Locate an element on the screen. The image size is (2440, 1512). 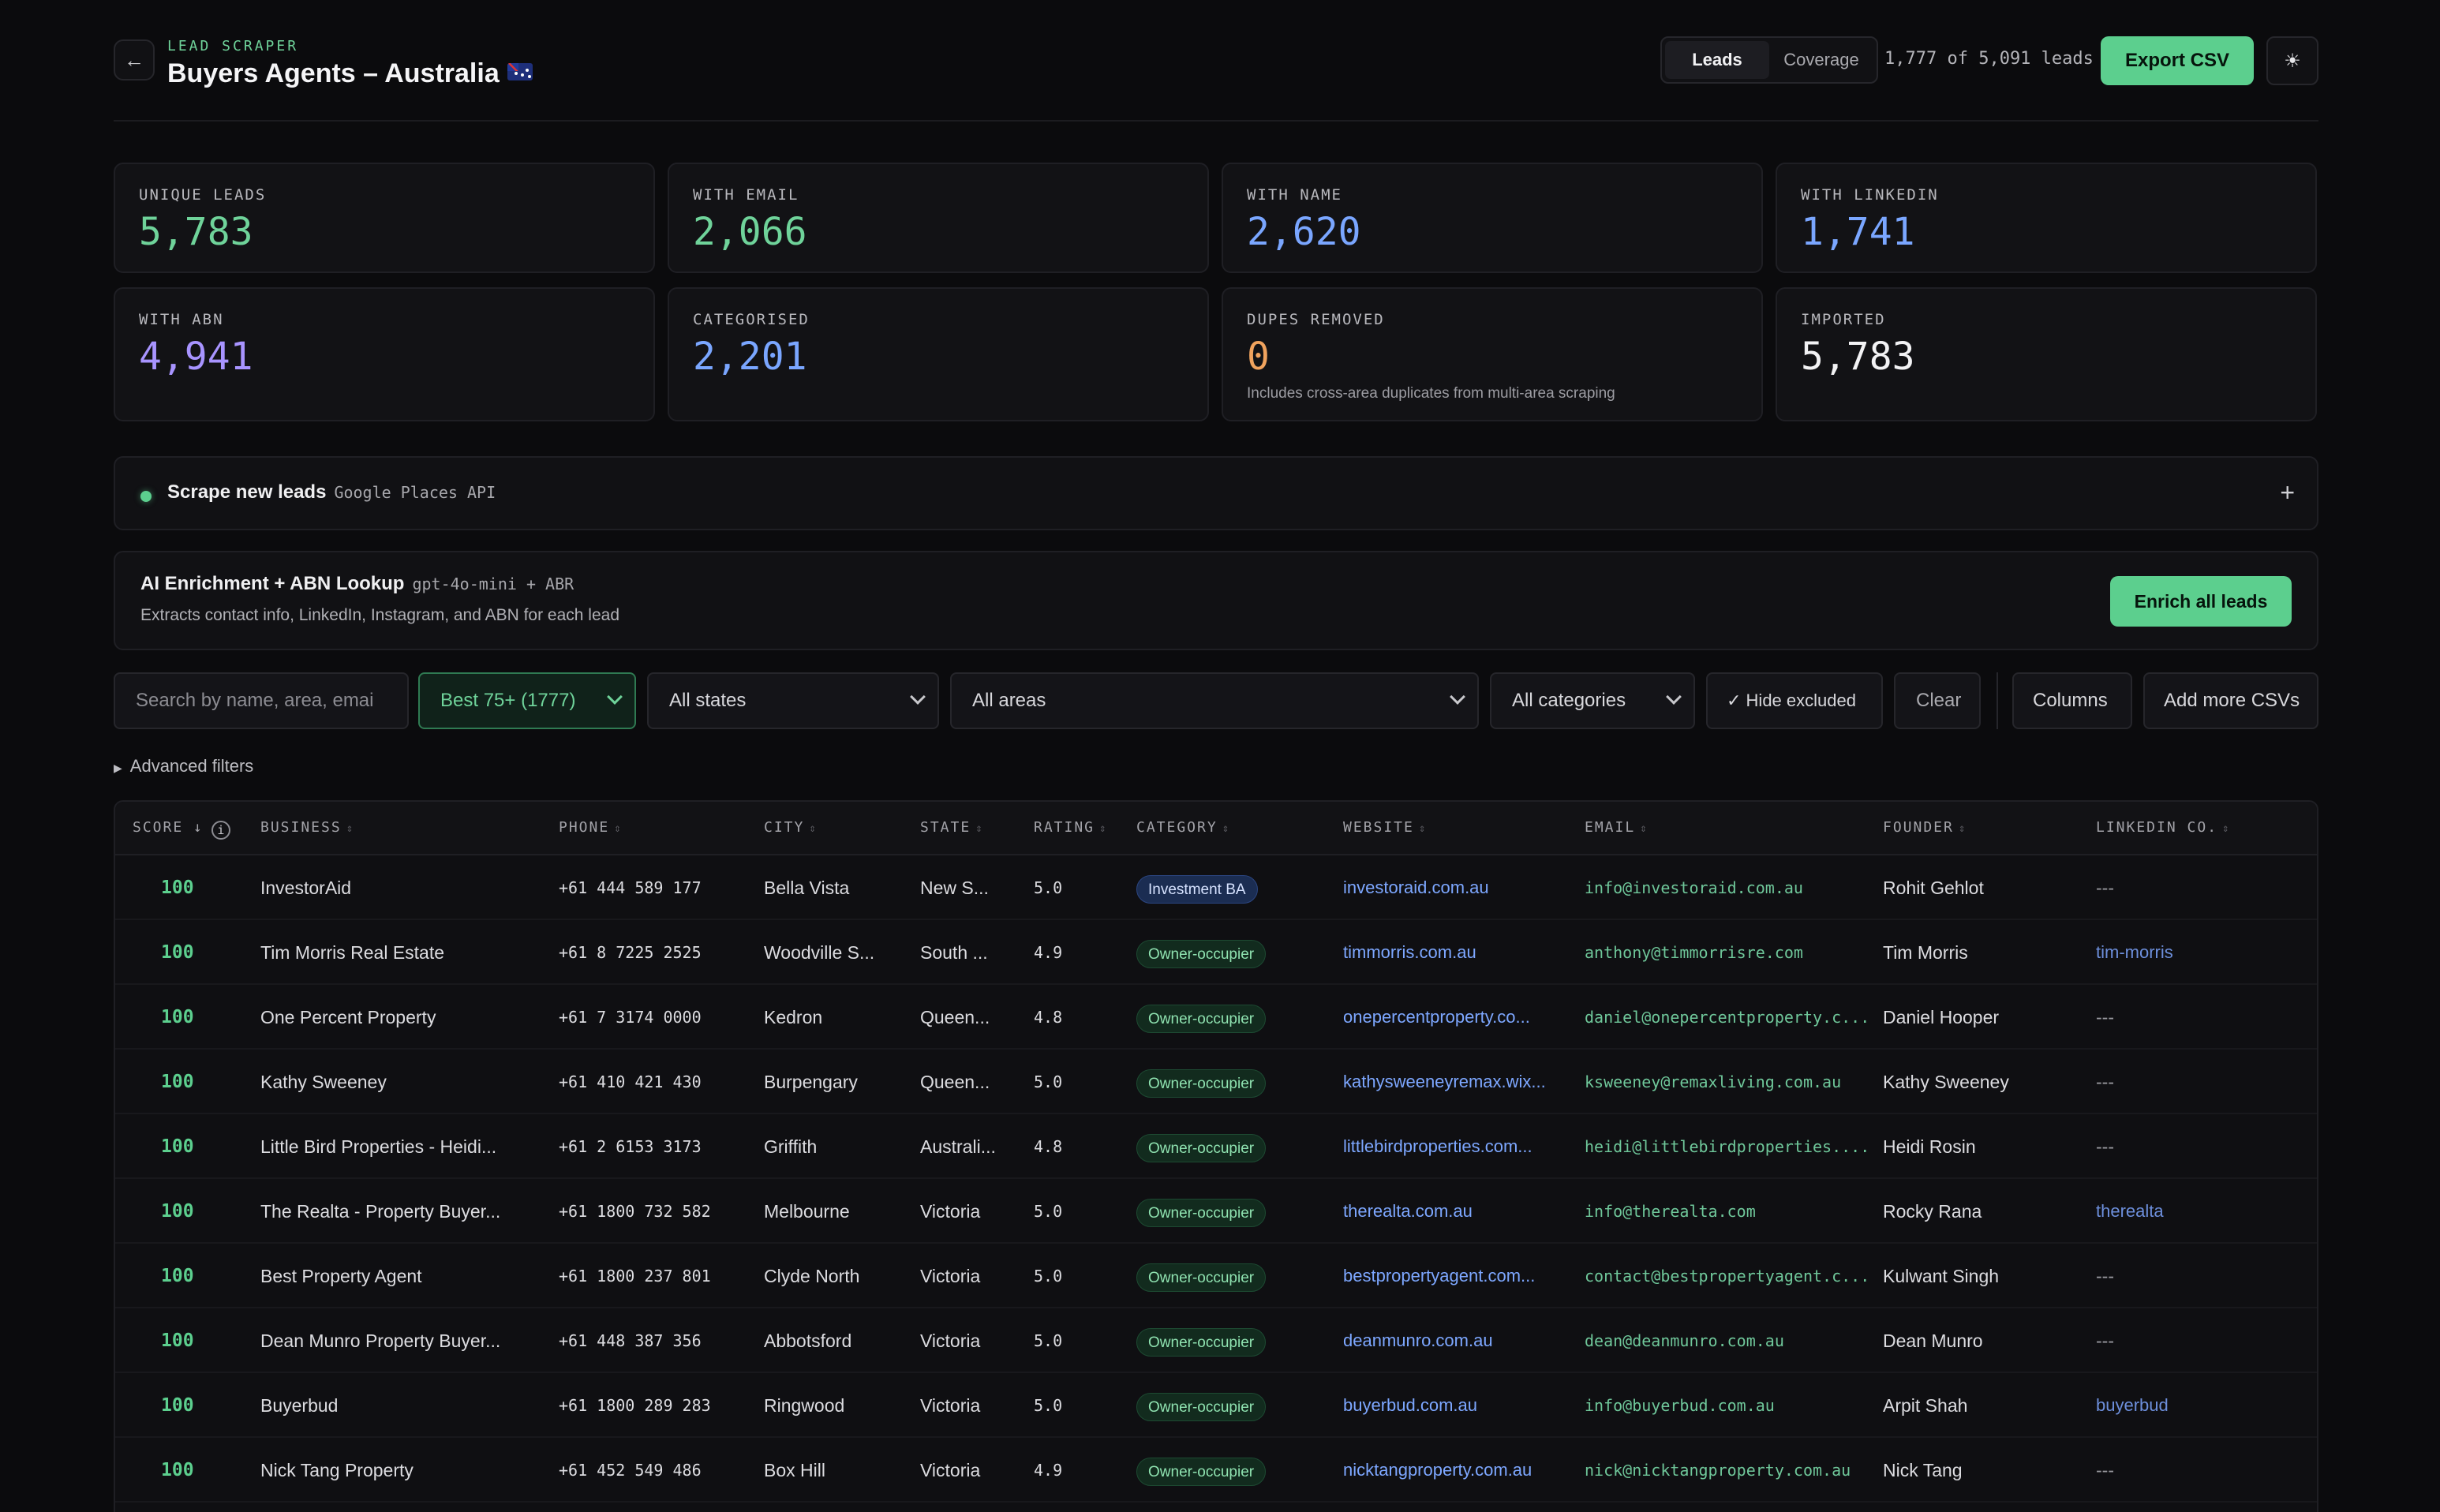
city-cell: Clyde North is located at coordinates (812, 1276).